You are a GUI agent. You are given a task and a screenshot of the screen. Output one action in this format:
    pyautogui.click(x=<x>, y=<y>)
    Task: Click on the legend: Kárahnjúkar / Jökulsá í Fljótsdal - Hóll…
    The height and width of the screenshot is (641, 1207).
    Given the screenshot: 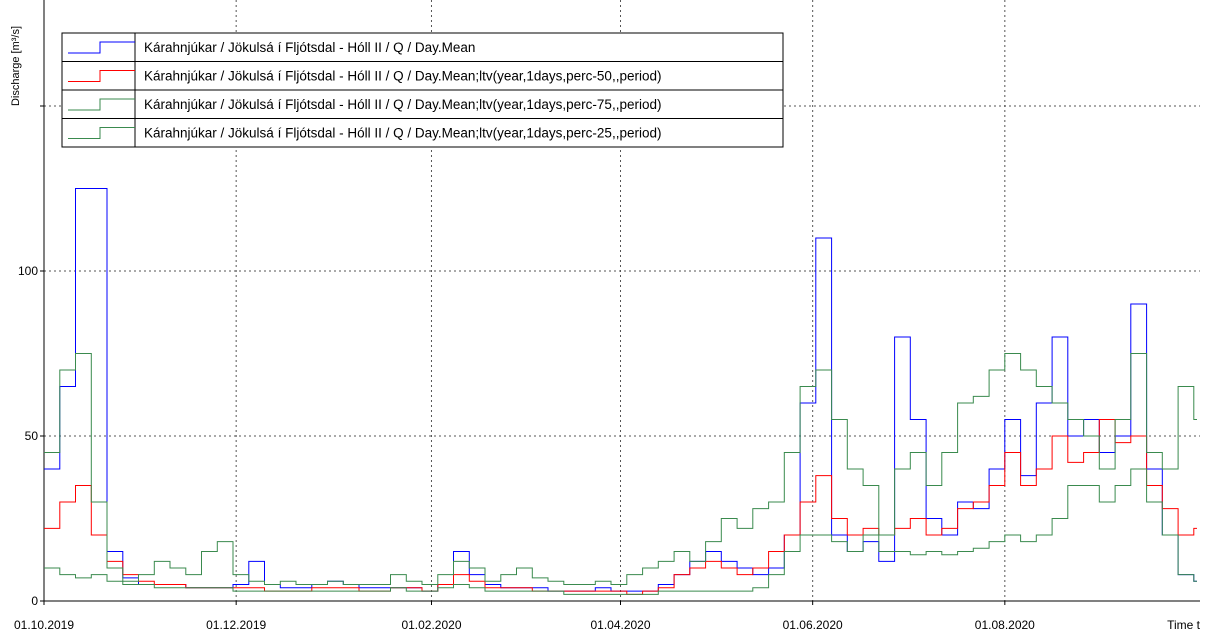 What is the action you would take?
    pyautogui.click(x=422, y=90)
    